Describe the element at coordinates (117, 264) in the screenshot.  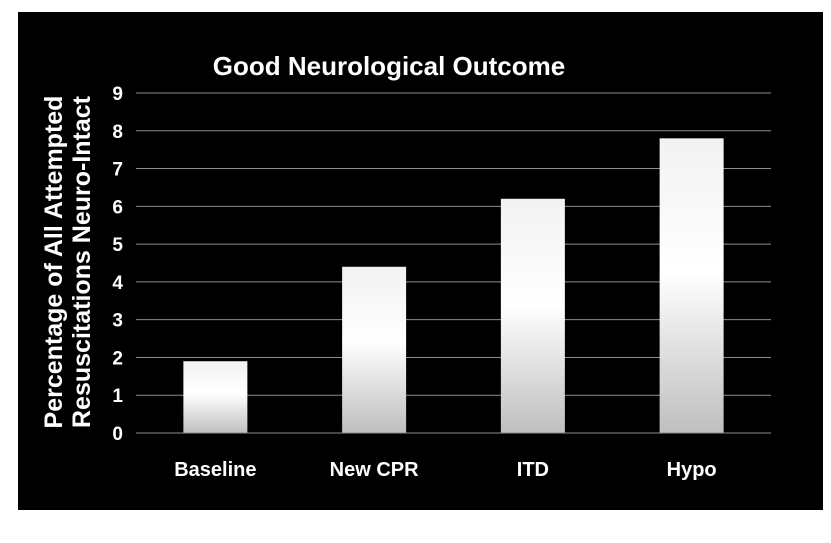
I see `y-axis-ticks: 0 1 2 3 4 5 6 7 8 9` at that location.